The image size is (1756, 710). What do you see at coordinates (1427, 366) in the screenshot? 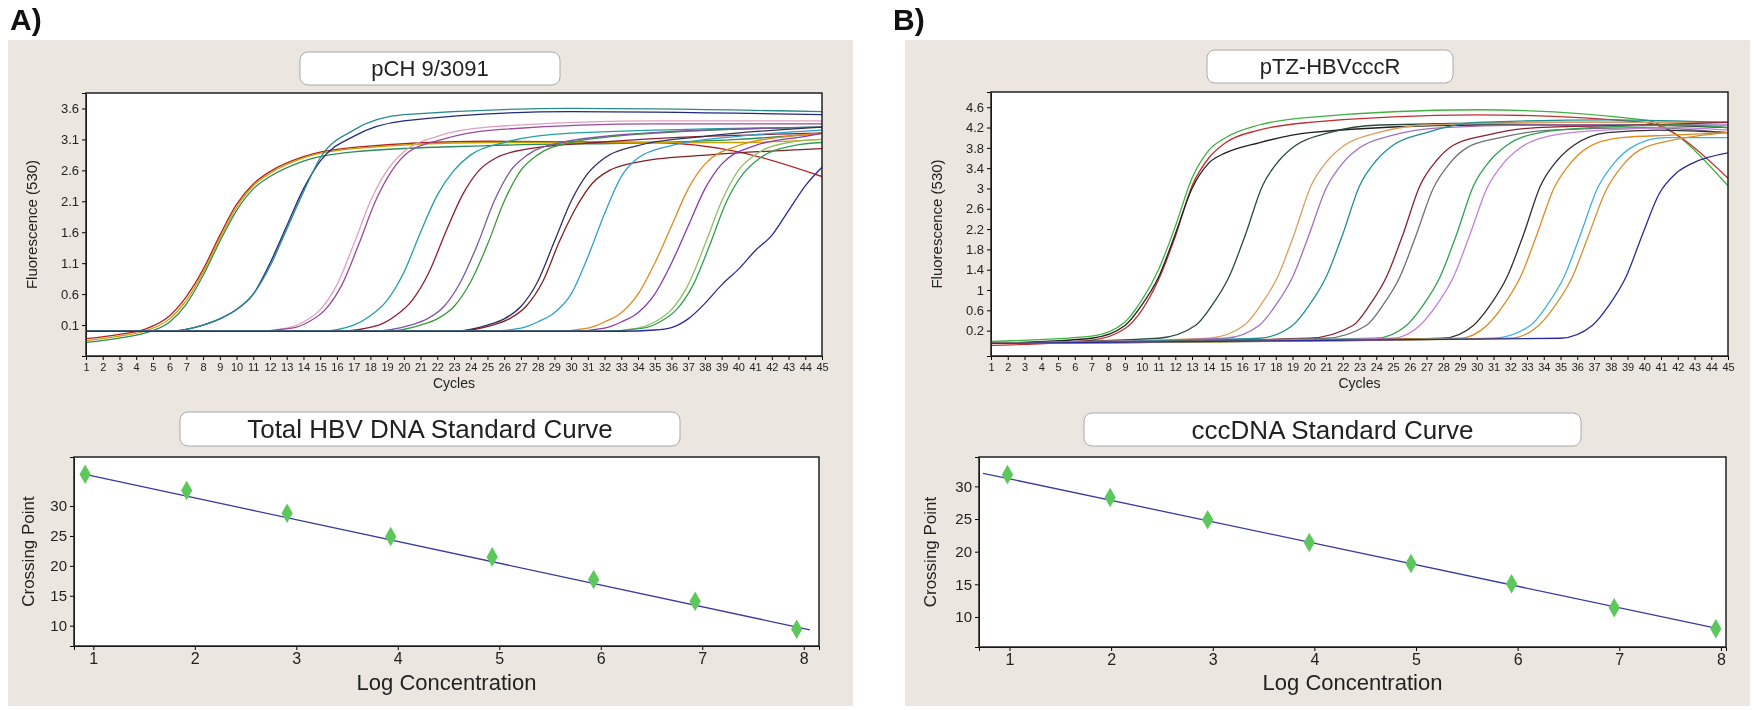
I see `x-tick-label: 27` at bounding box center [1427, 366].